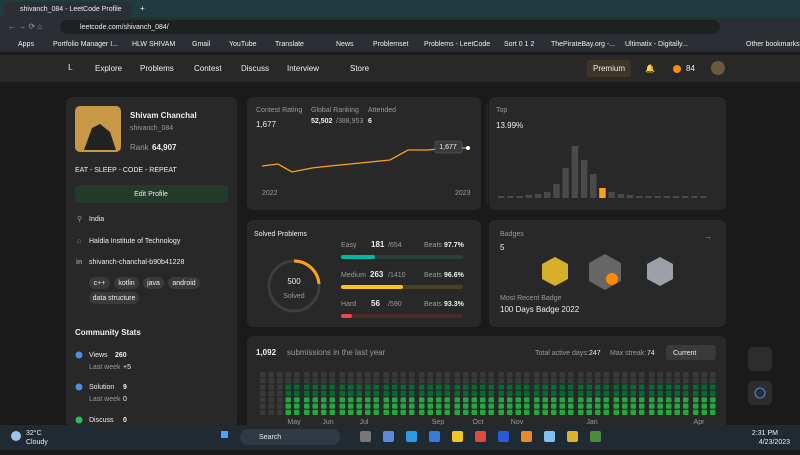  What do you see at coordinates (153, 44) in the screenshot?
I see `bookmark: HLW SHIVAM` at bounding box center [153, 44].